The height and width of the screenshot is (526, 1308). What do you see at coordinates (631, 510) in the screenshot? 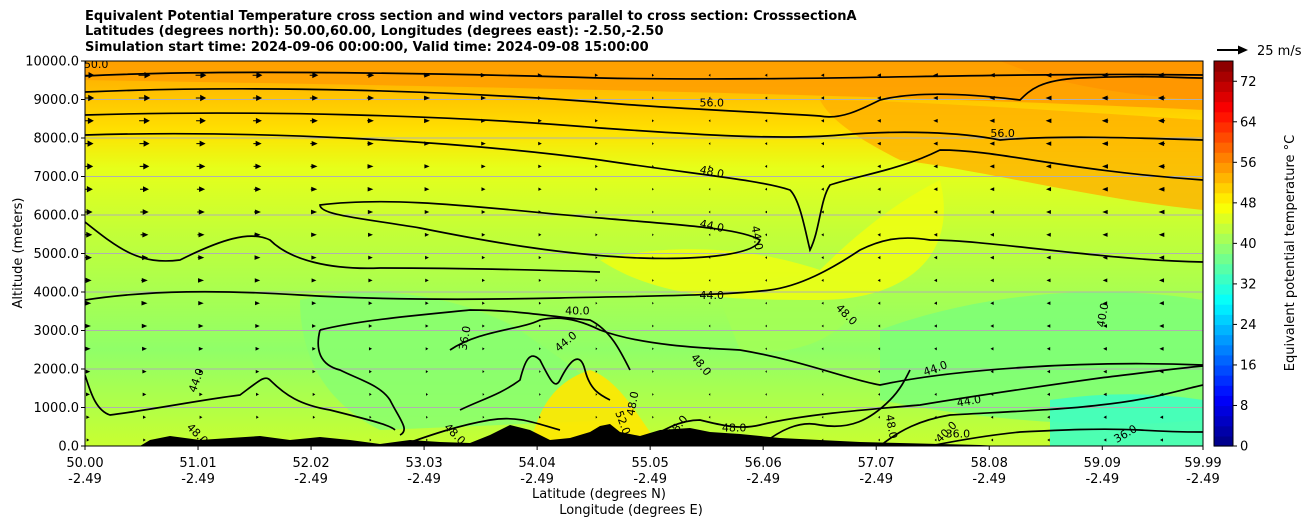
I see `x-axis-label-2: Longitude (degrees E)` at bounding box center [631, 510].